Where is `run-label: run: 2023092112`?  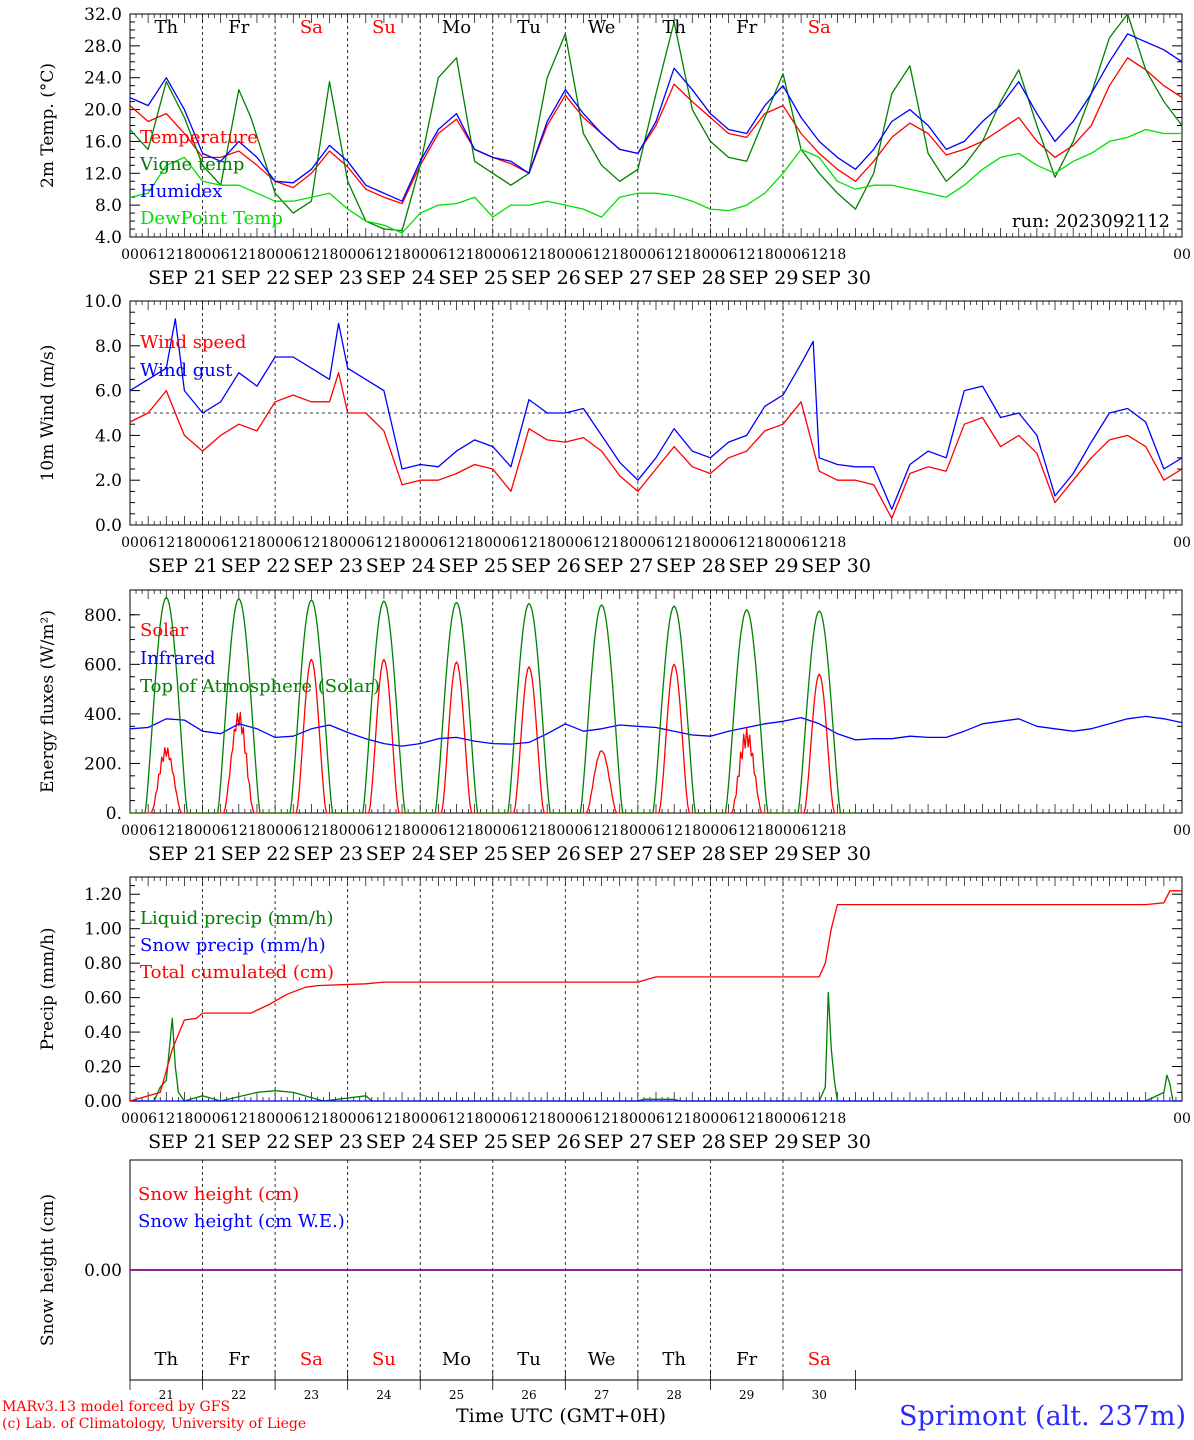 run-label: run: 2023092112 is located at coordinates (1091, 221).